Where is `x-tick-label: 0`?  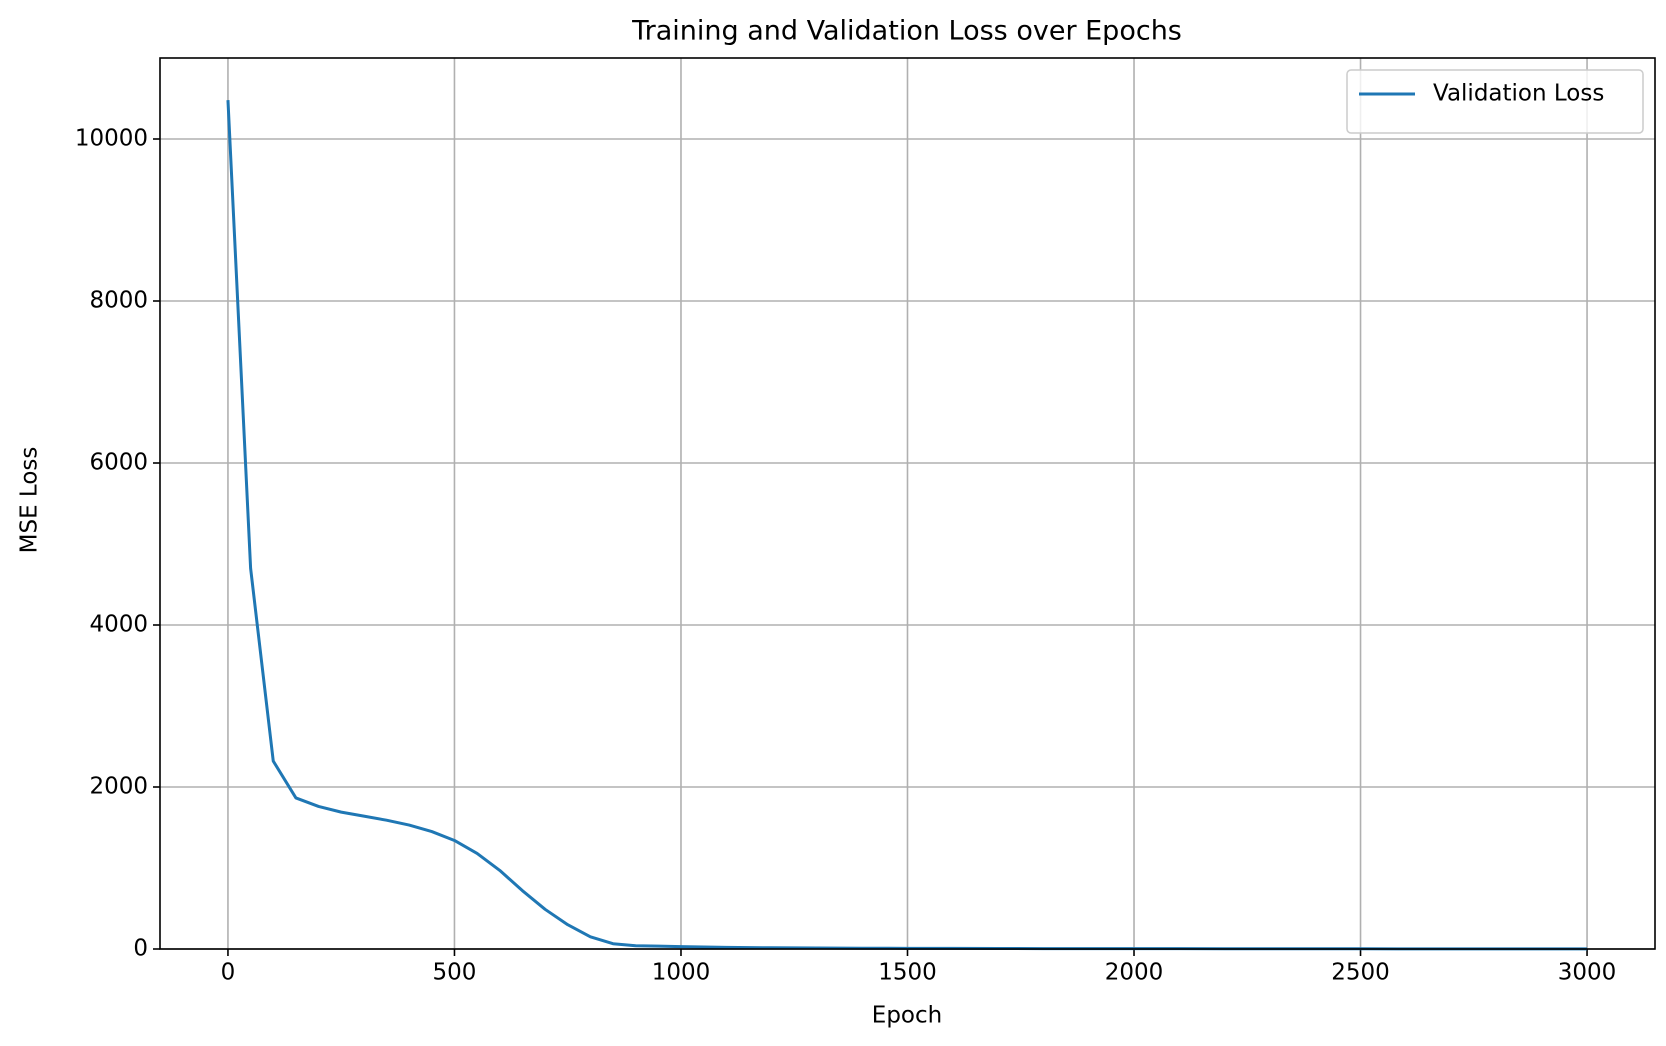 x-tick-label: 0 is located at coordinates (228, 973).